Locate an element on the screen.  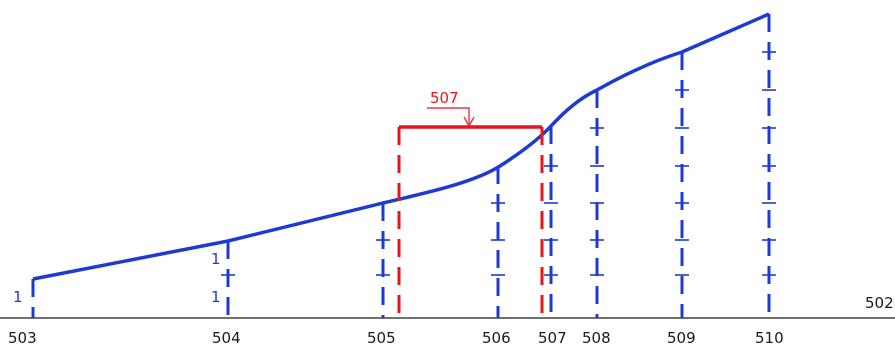
station-label-508: 508 is located at coordinates (596, 338).